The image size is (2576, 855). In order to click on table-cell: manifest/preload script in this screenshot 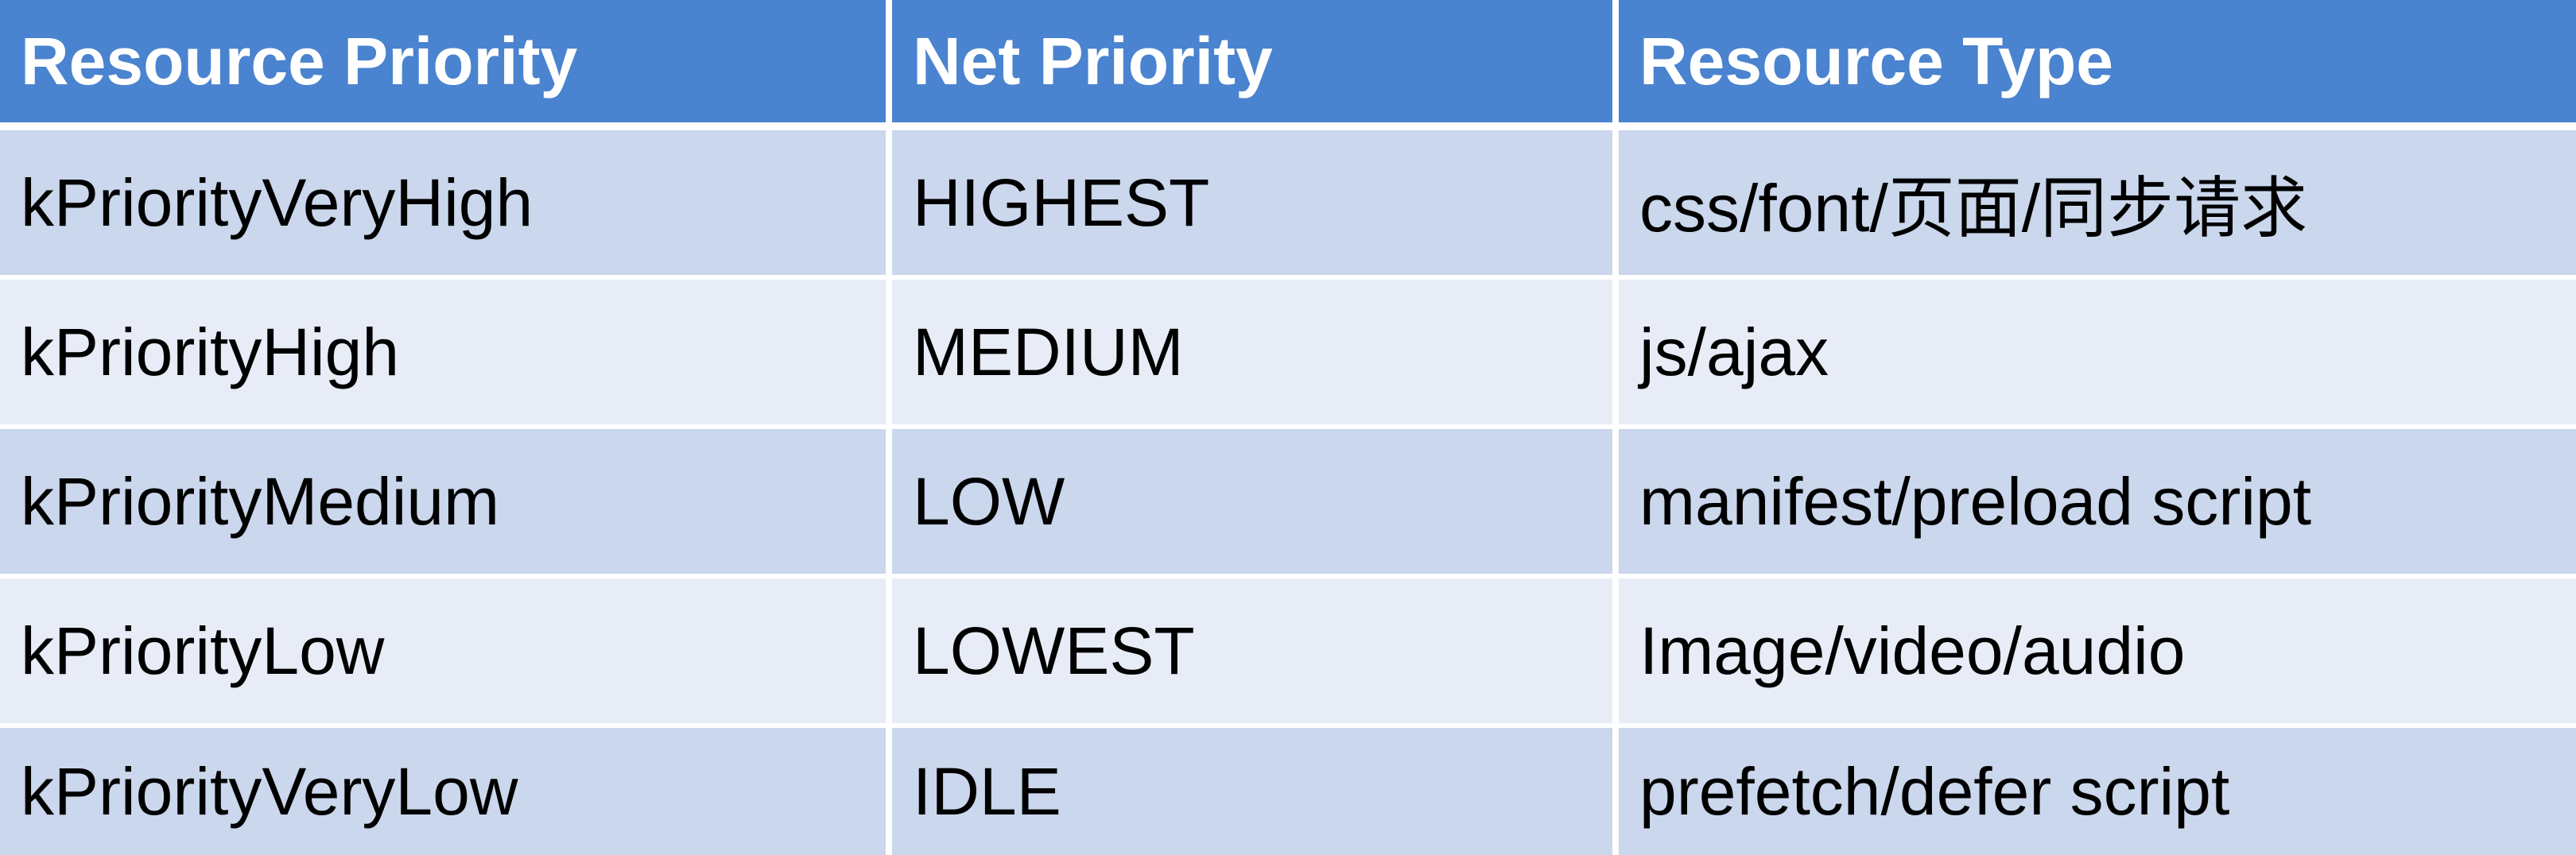, I will do `click(2097, 502)`.